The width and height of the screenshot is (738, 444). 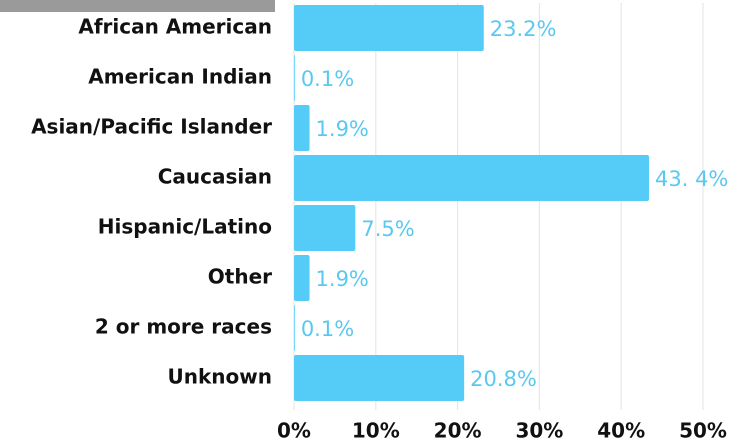 What do you see at coordinates (621, 431) in the screenshot?
I see `x-tick-label: 40%` at bounding box center [621, 431].